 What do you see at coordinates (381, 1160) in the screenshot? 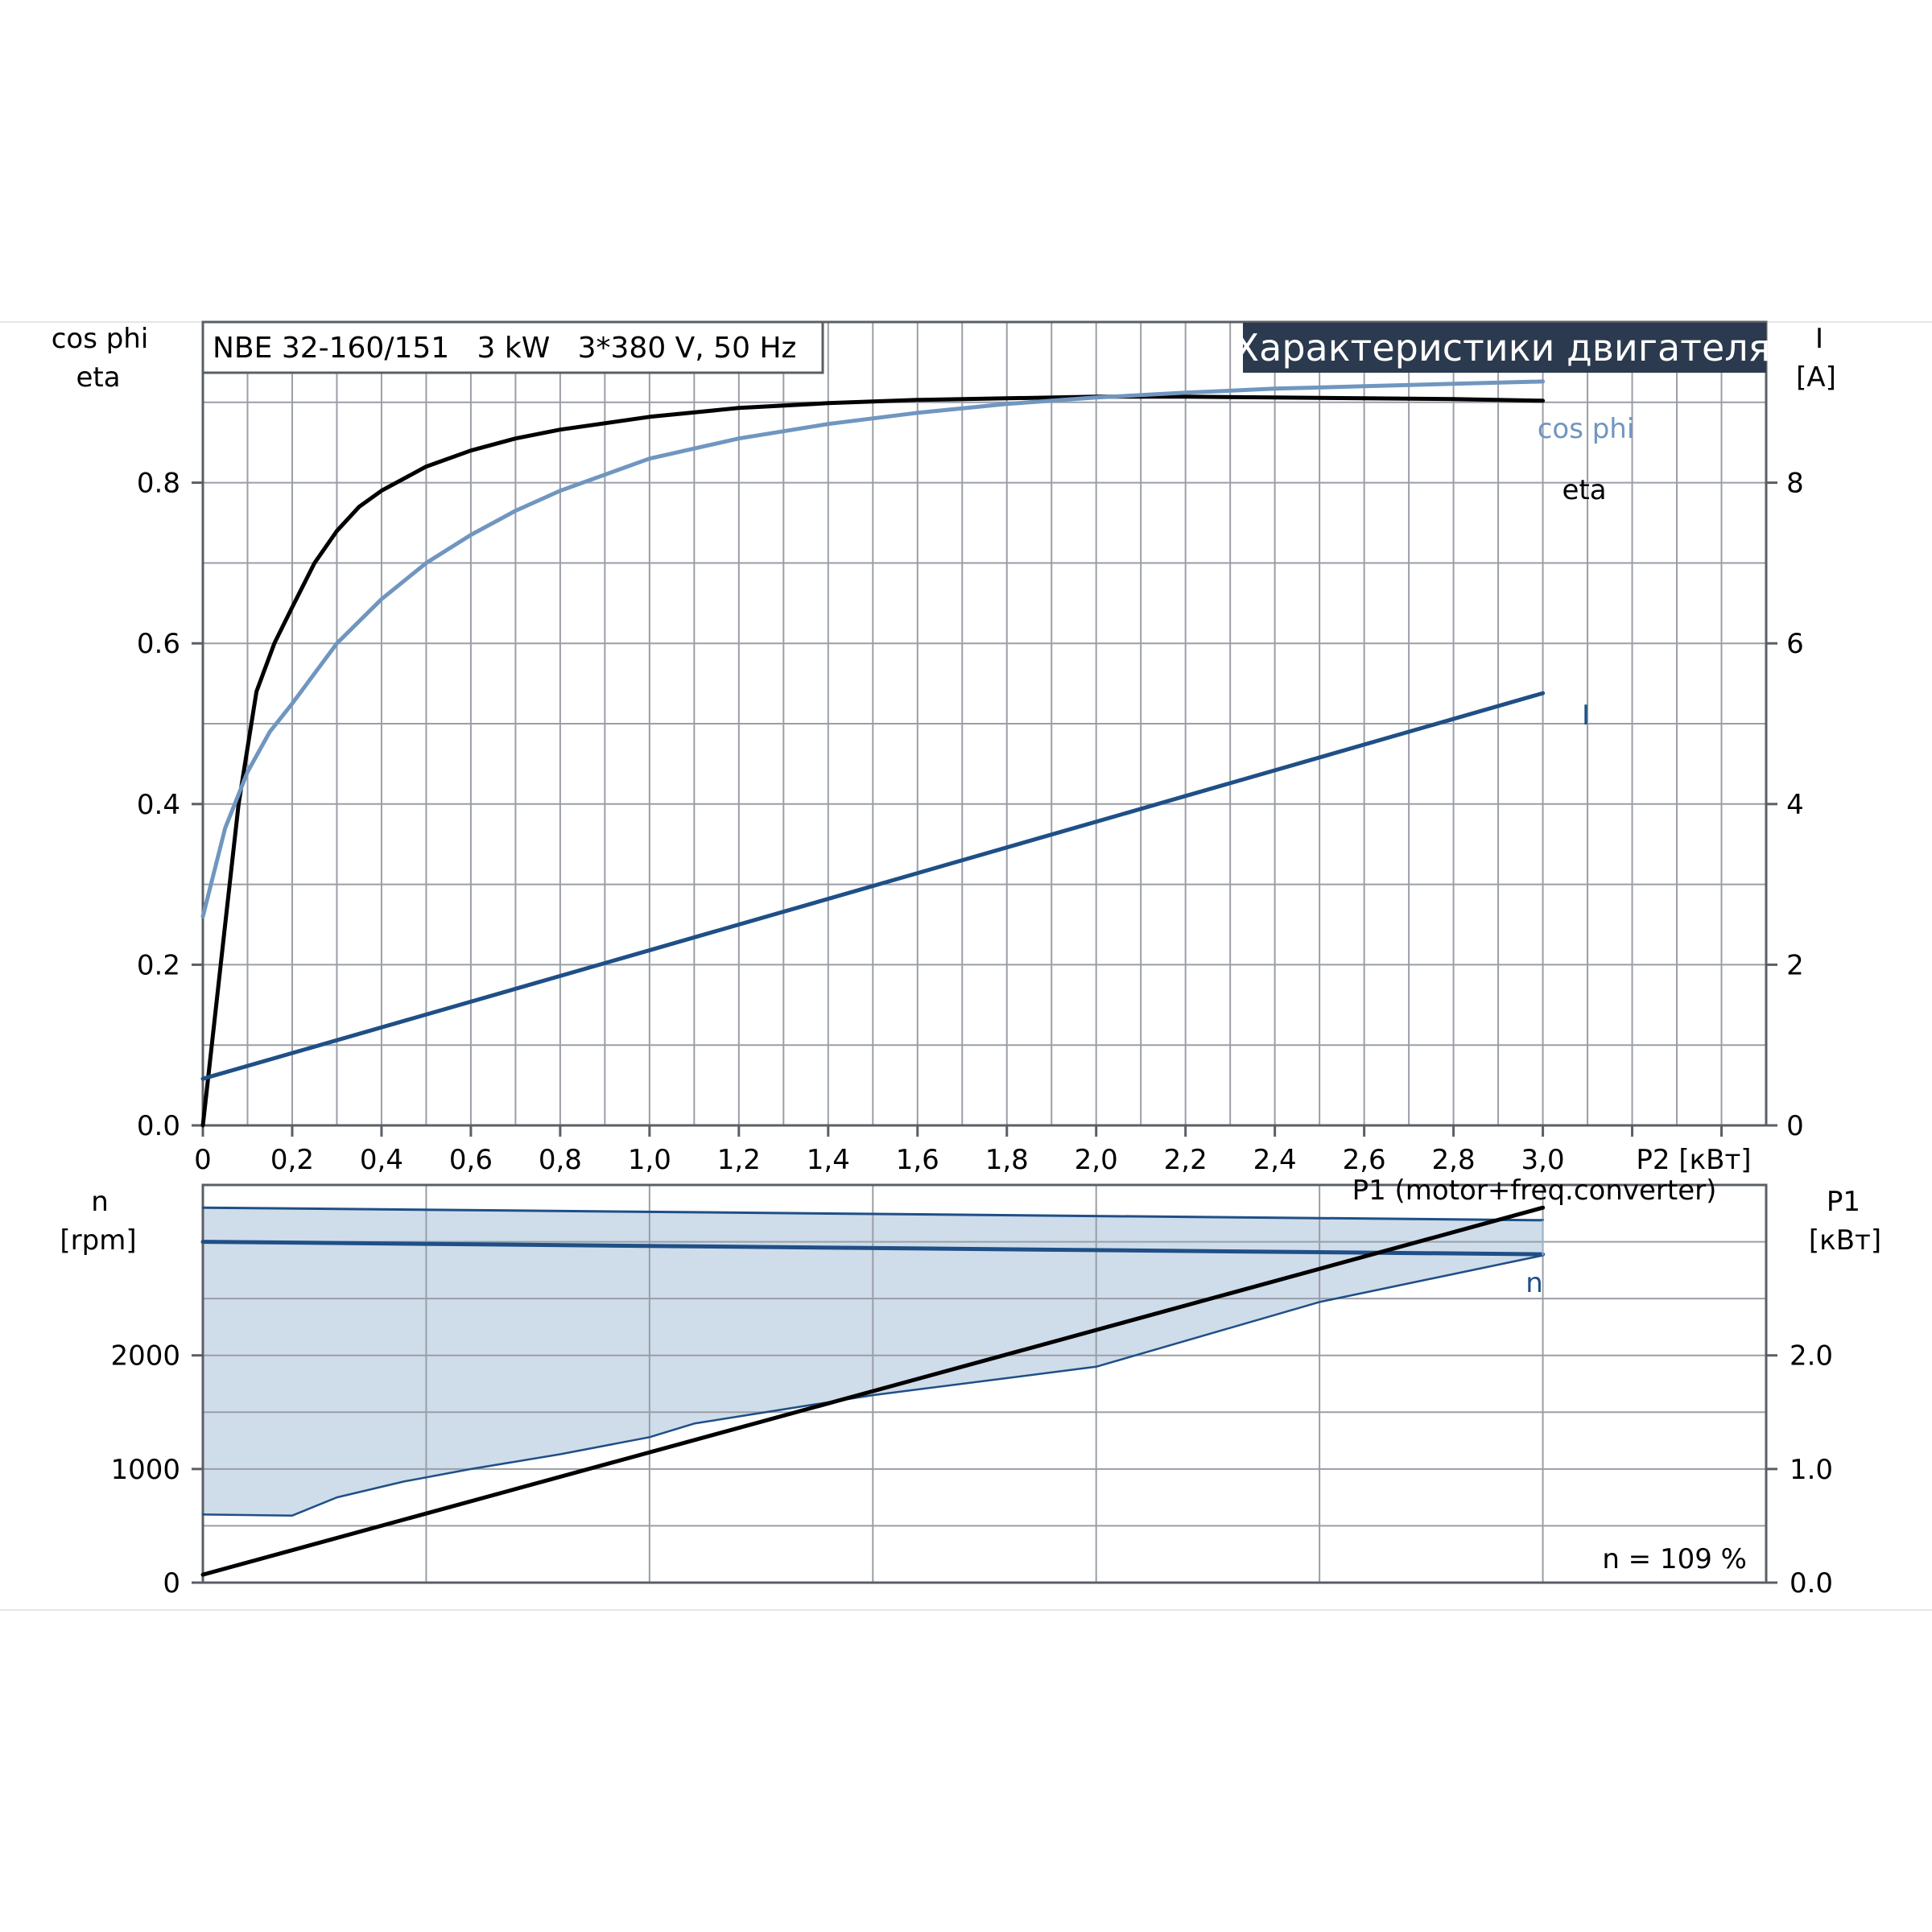
I see `x-tick-label: 0,4` at bounding box center [381, 1160].